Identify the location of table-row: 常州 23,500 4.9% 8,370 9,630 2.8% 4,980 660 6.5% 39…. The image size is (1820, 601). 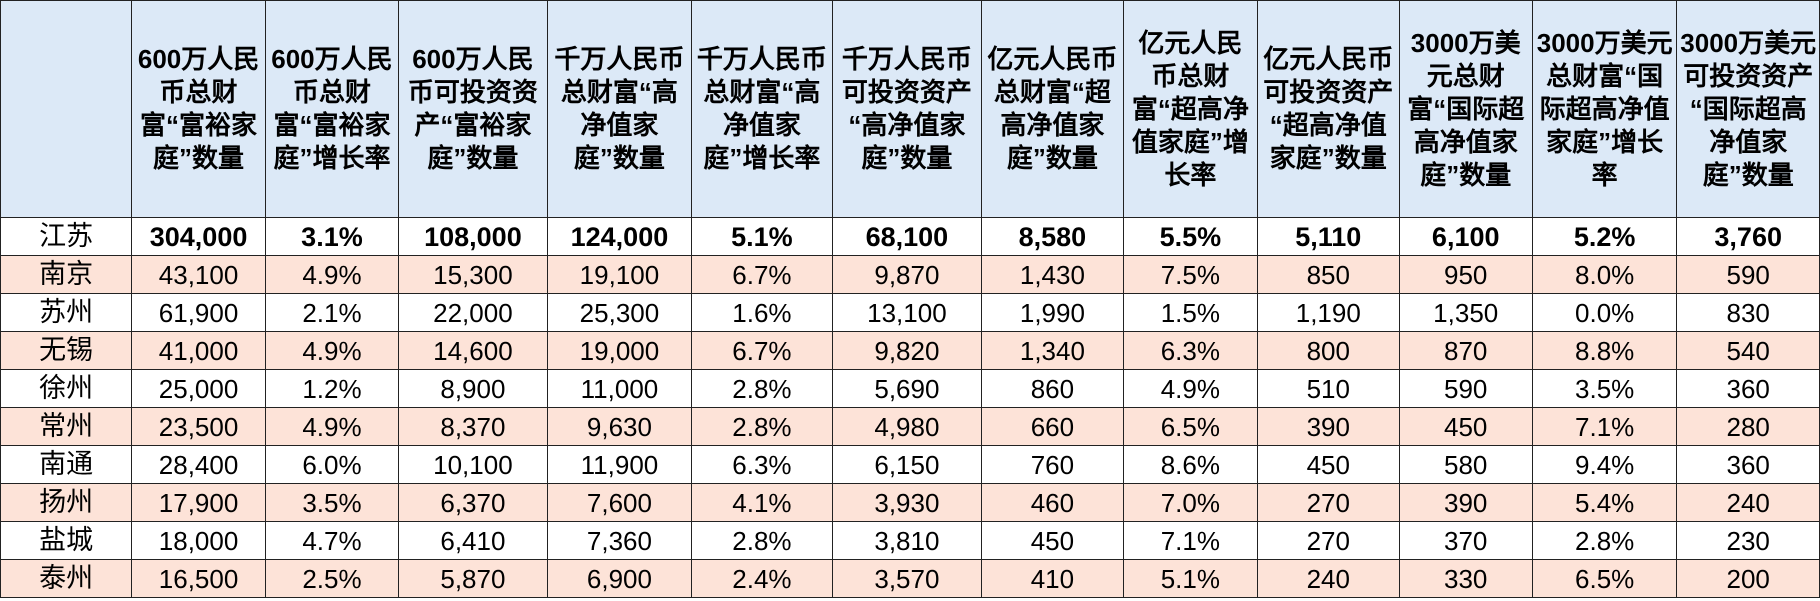
(910, 426).